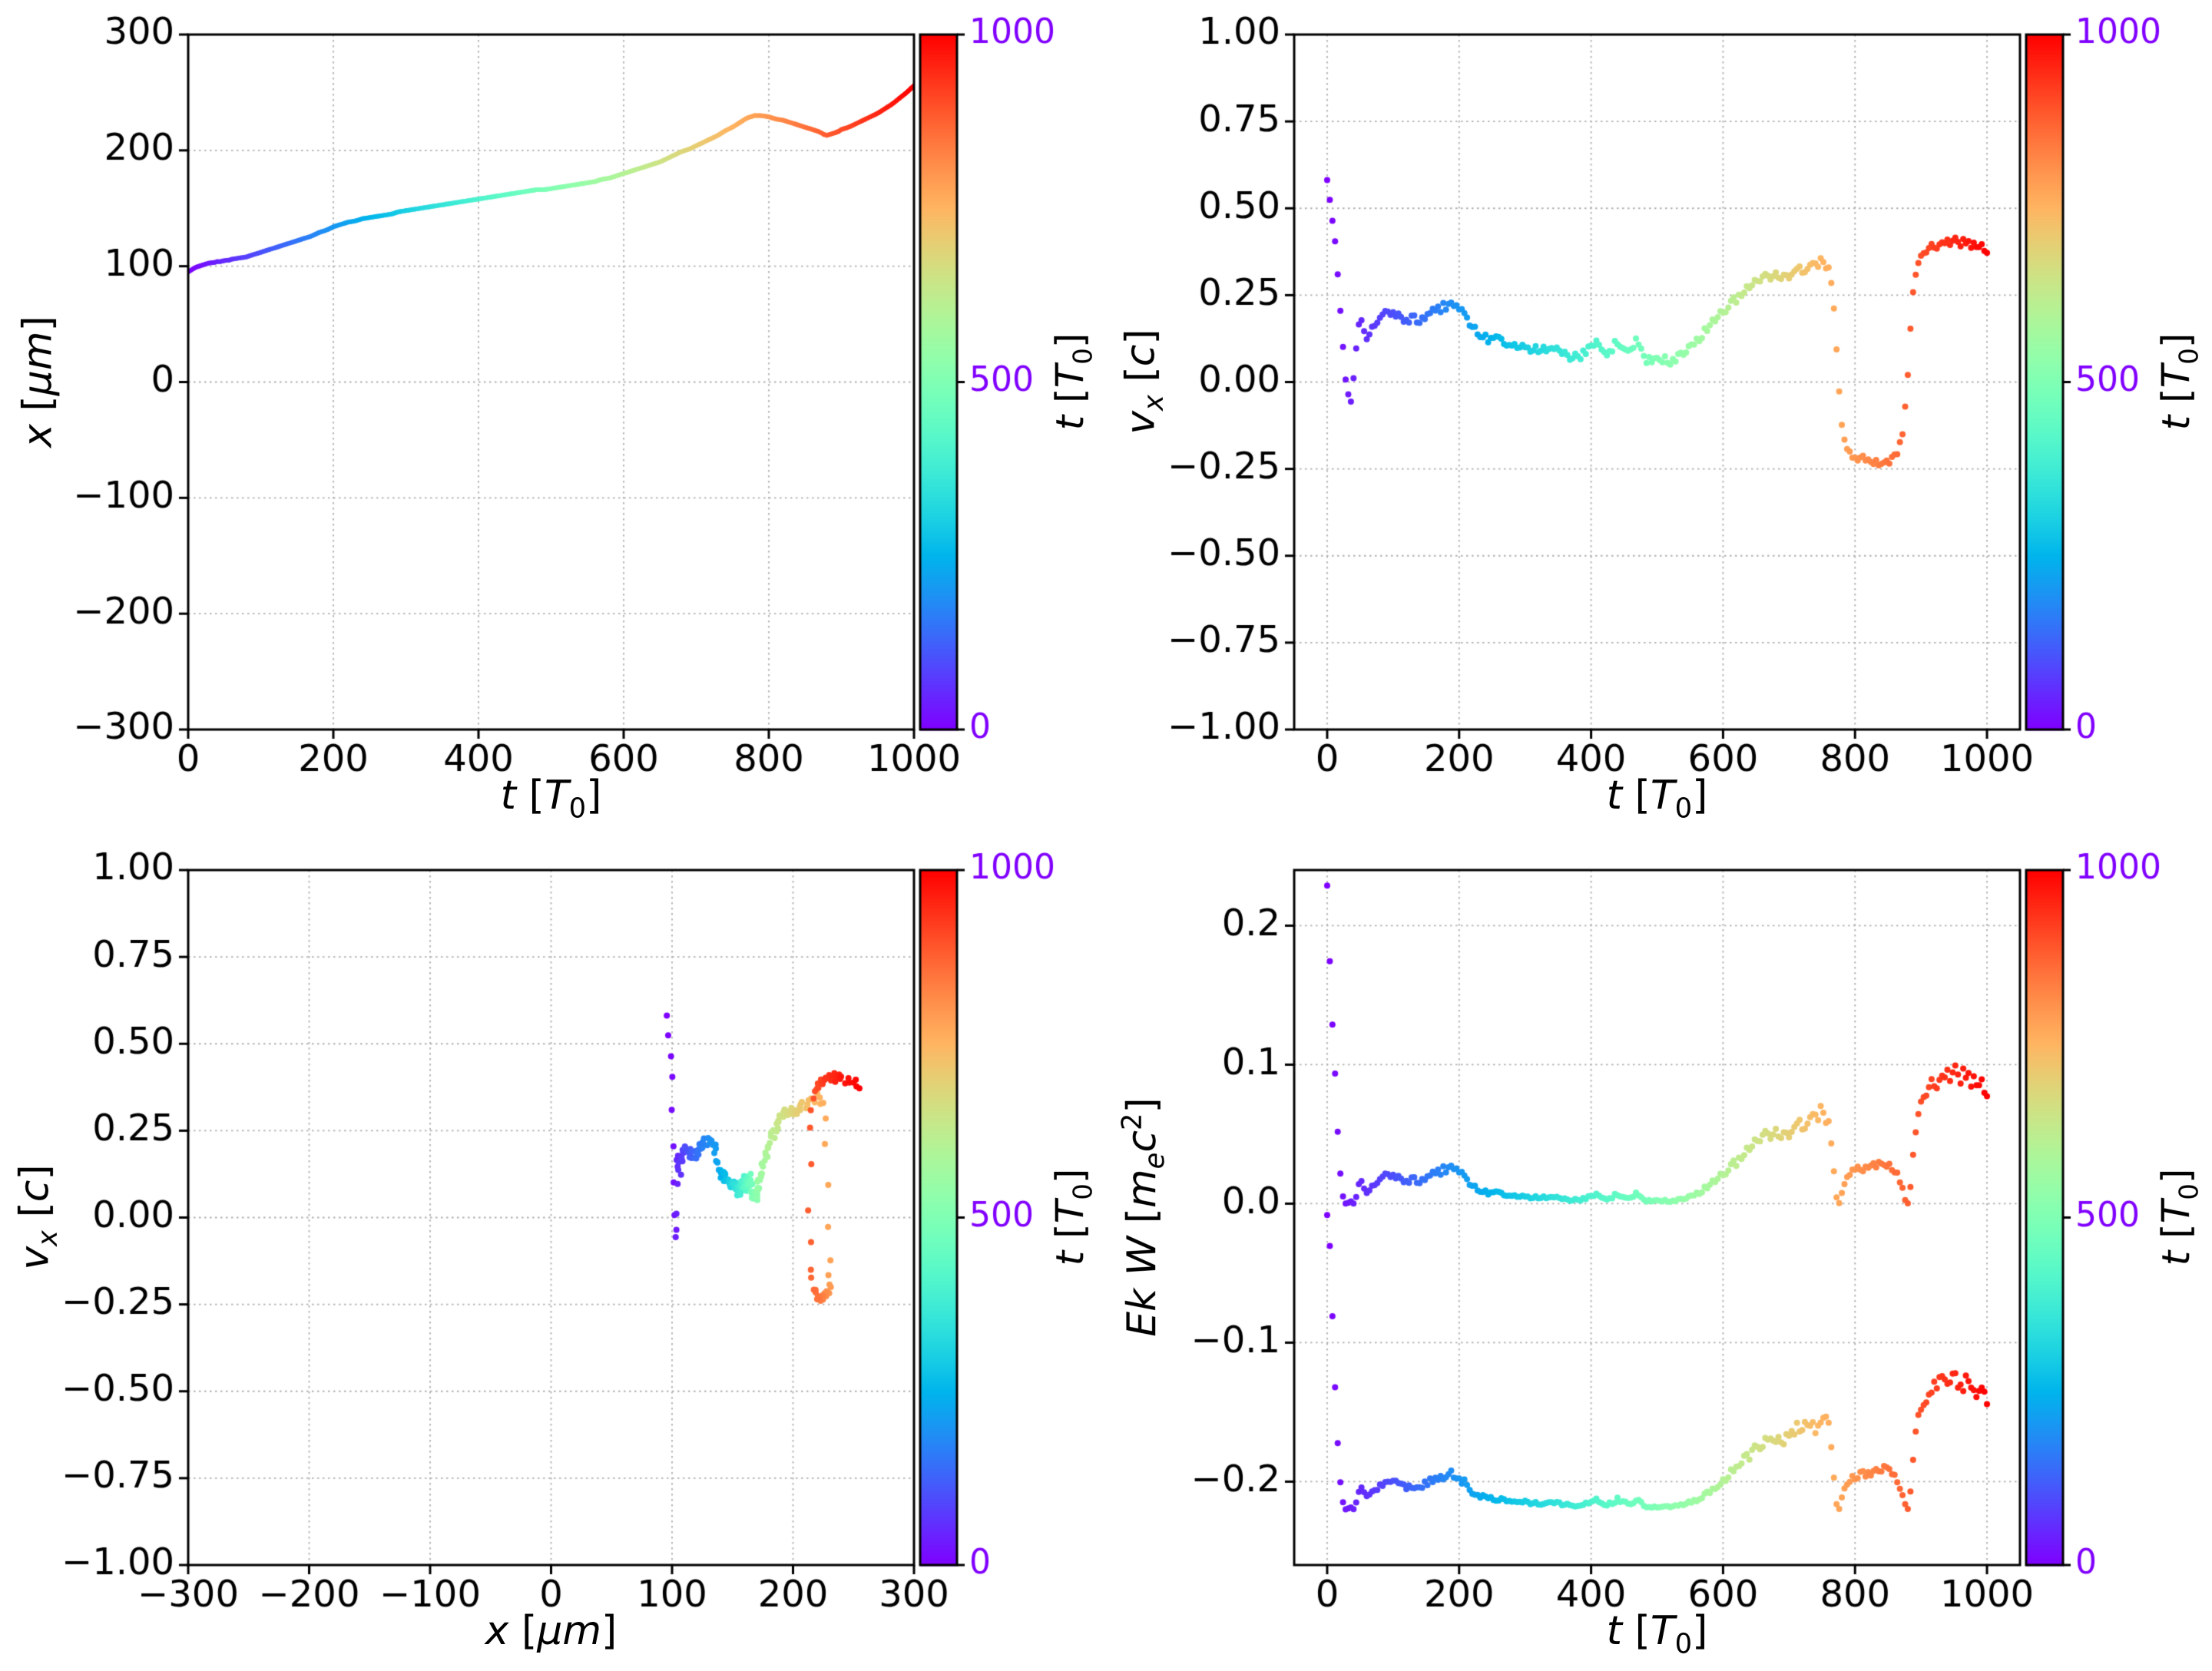 This screenshot has height=1671, width=2212. I want to click on x-axis-label-x: x [μm], so click(551, 1631).